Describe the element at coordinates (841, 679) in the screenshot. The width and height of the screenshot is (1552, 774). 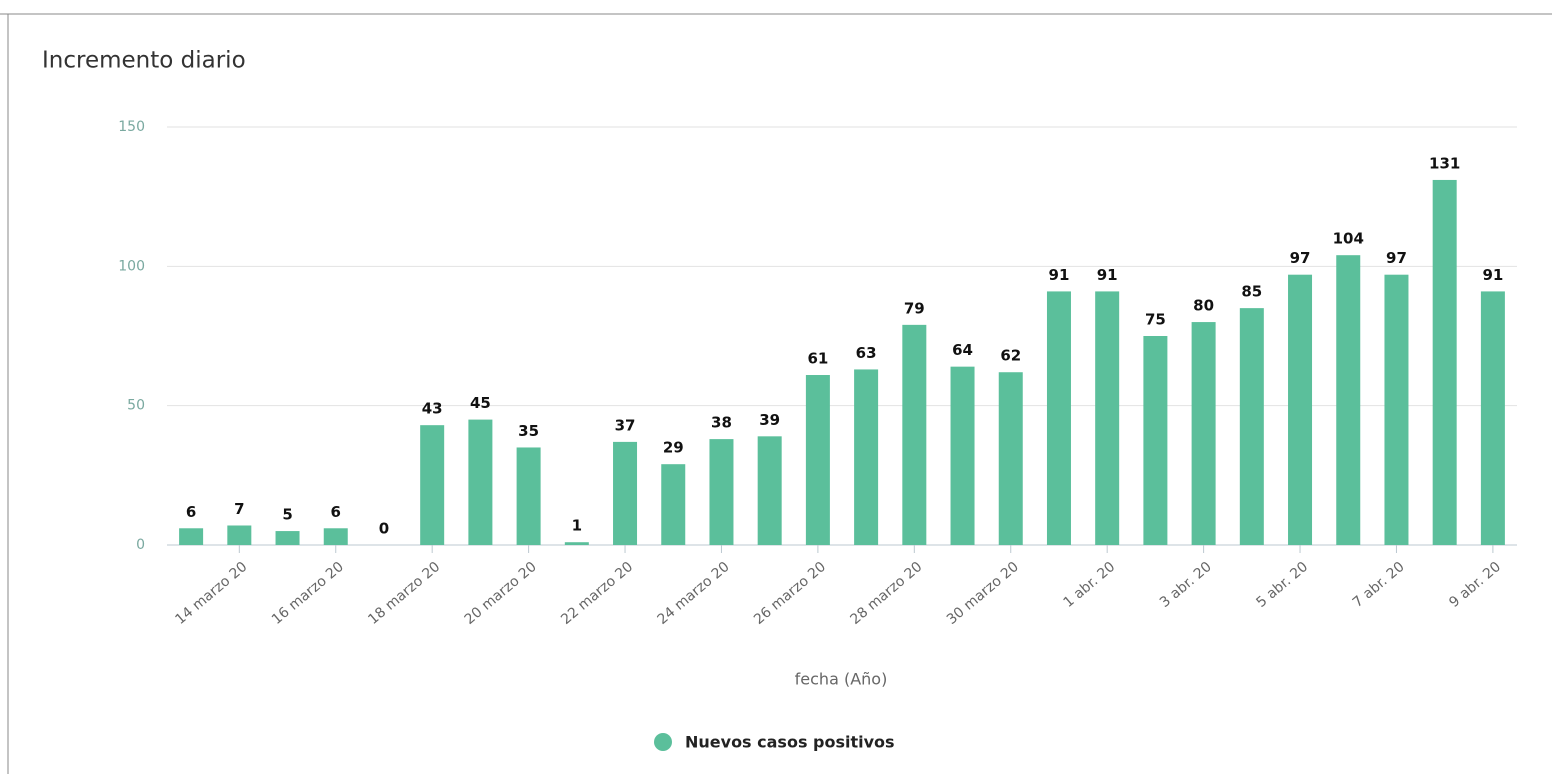
I see `x-axis-label: fecha (Año)` at that location.